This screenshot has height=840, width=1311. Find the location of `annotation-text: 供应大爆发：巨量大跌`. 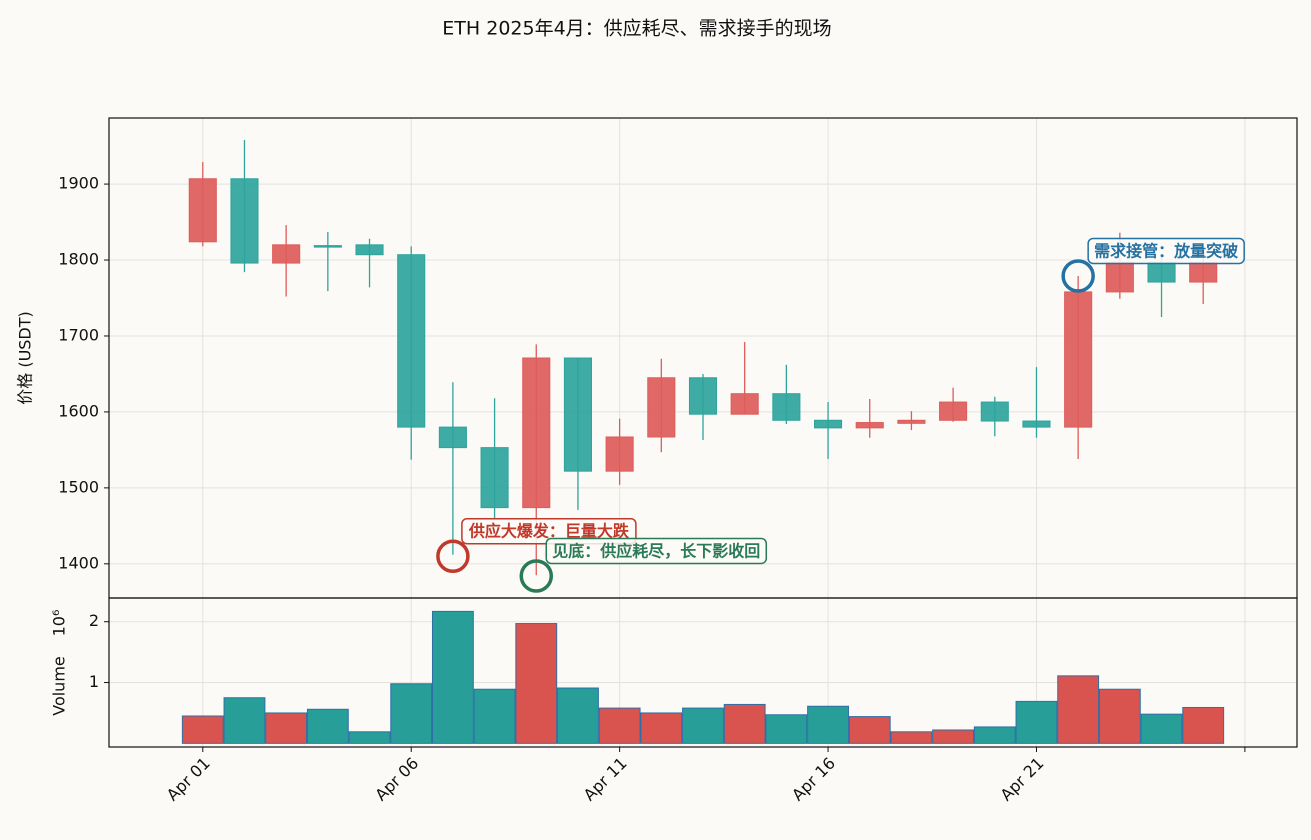

annotation-text: 供应大爆发：巨量大跌 is located at coordinates (549, 531).